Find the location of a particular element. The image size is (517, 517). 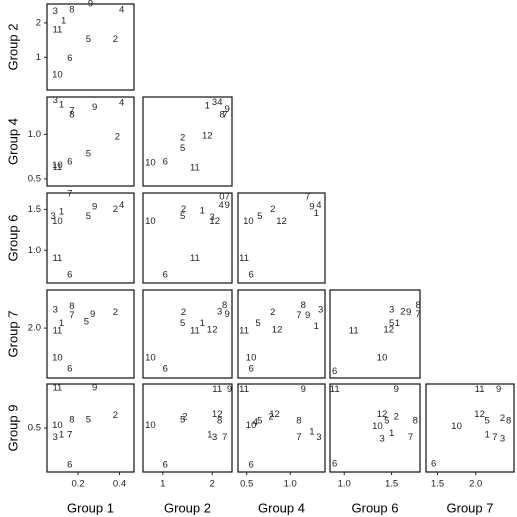

y-tick-label: 2 is located at coordinates (38, 22).